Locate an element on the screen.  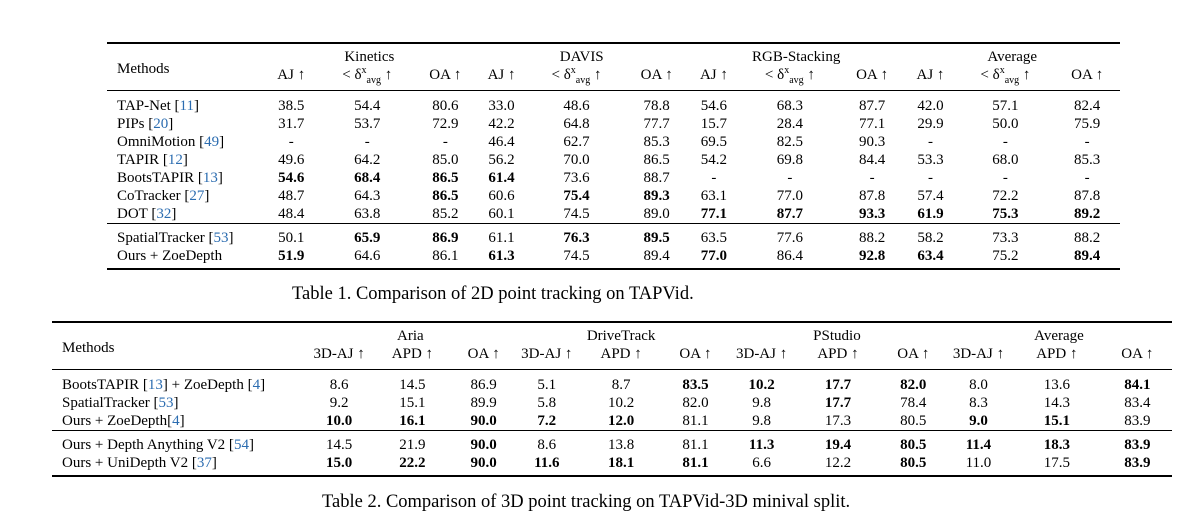
table-cell: 85.3 is located at coordinates (1087, 160).